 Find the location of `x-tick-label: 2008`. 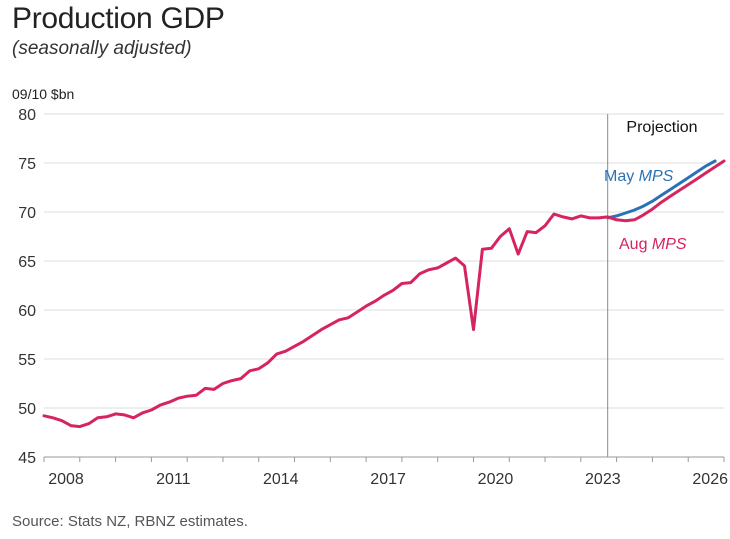

x-tick-label: 2008 is located at coordinates (66, 479).